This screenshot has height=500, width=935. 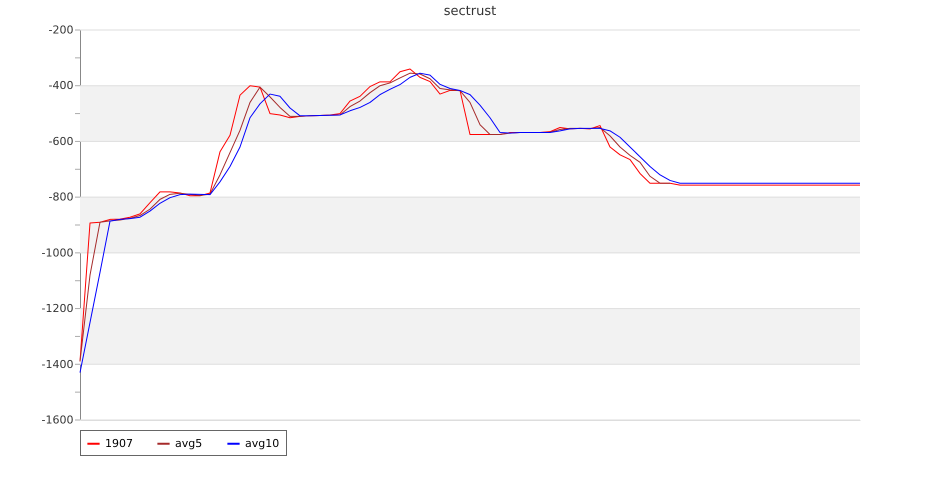 What do you see at coordinates (58, 420) in the screenshot?
I see `y-tick-label: -1600` at bounding box center [58, 420].